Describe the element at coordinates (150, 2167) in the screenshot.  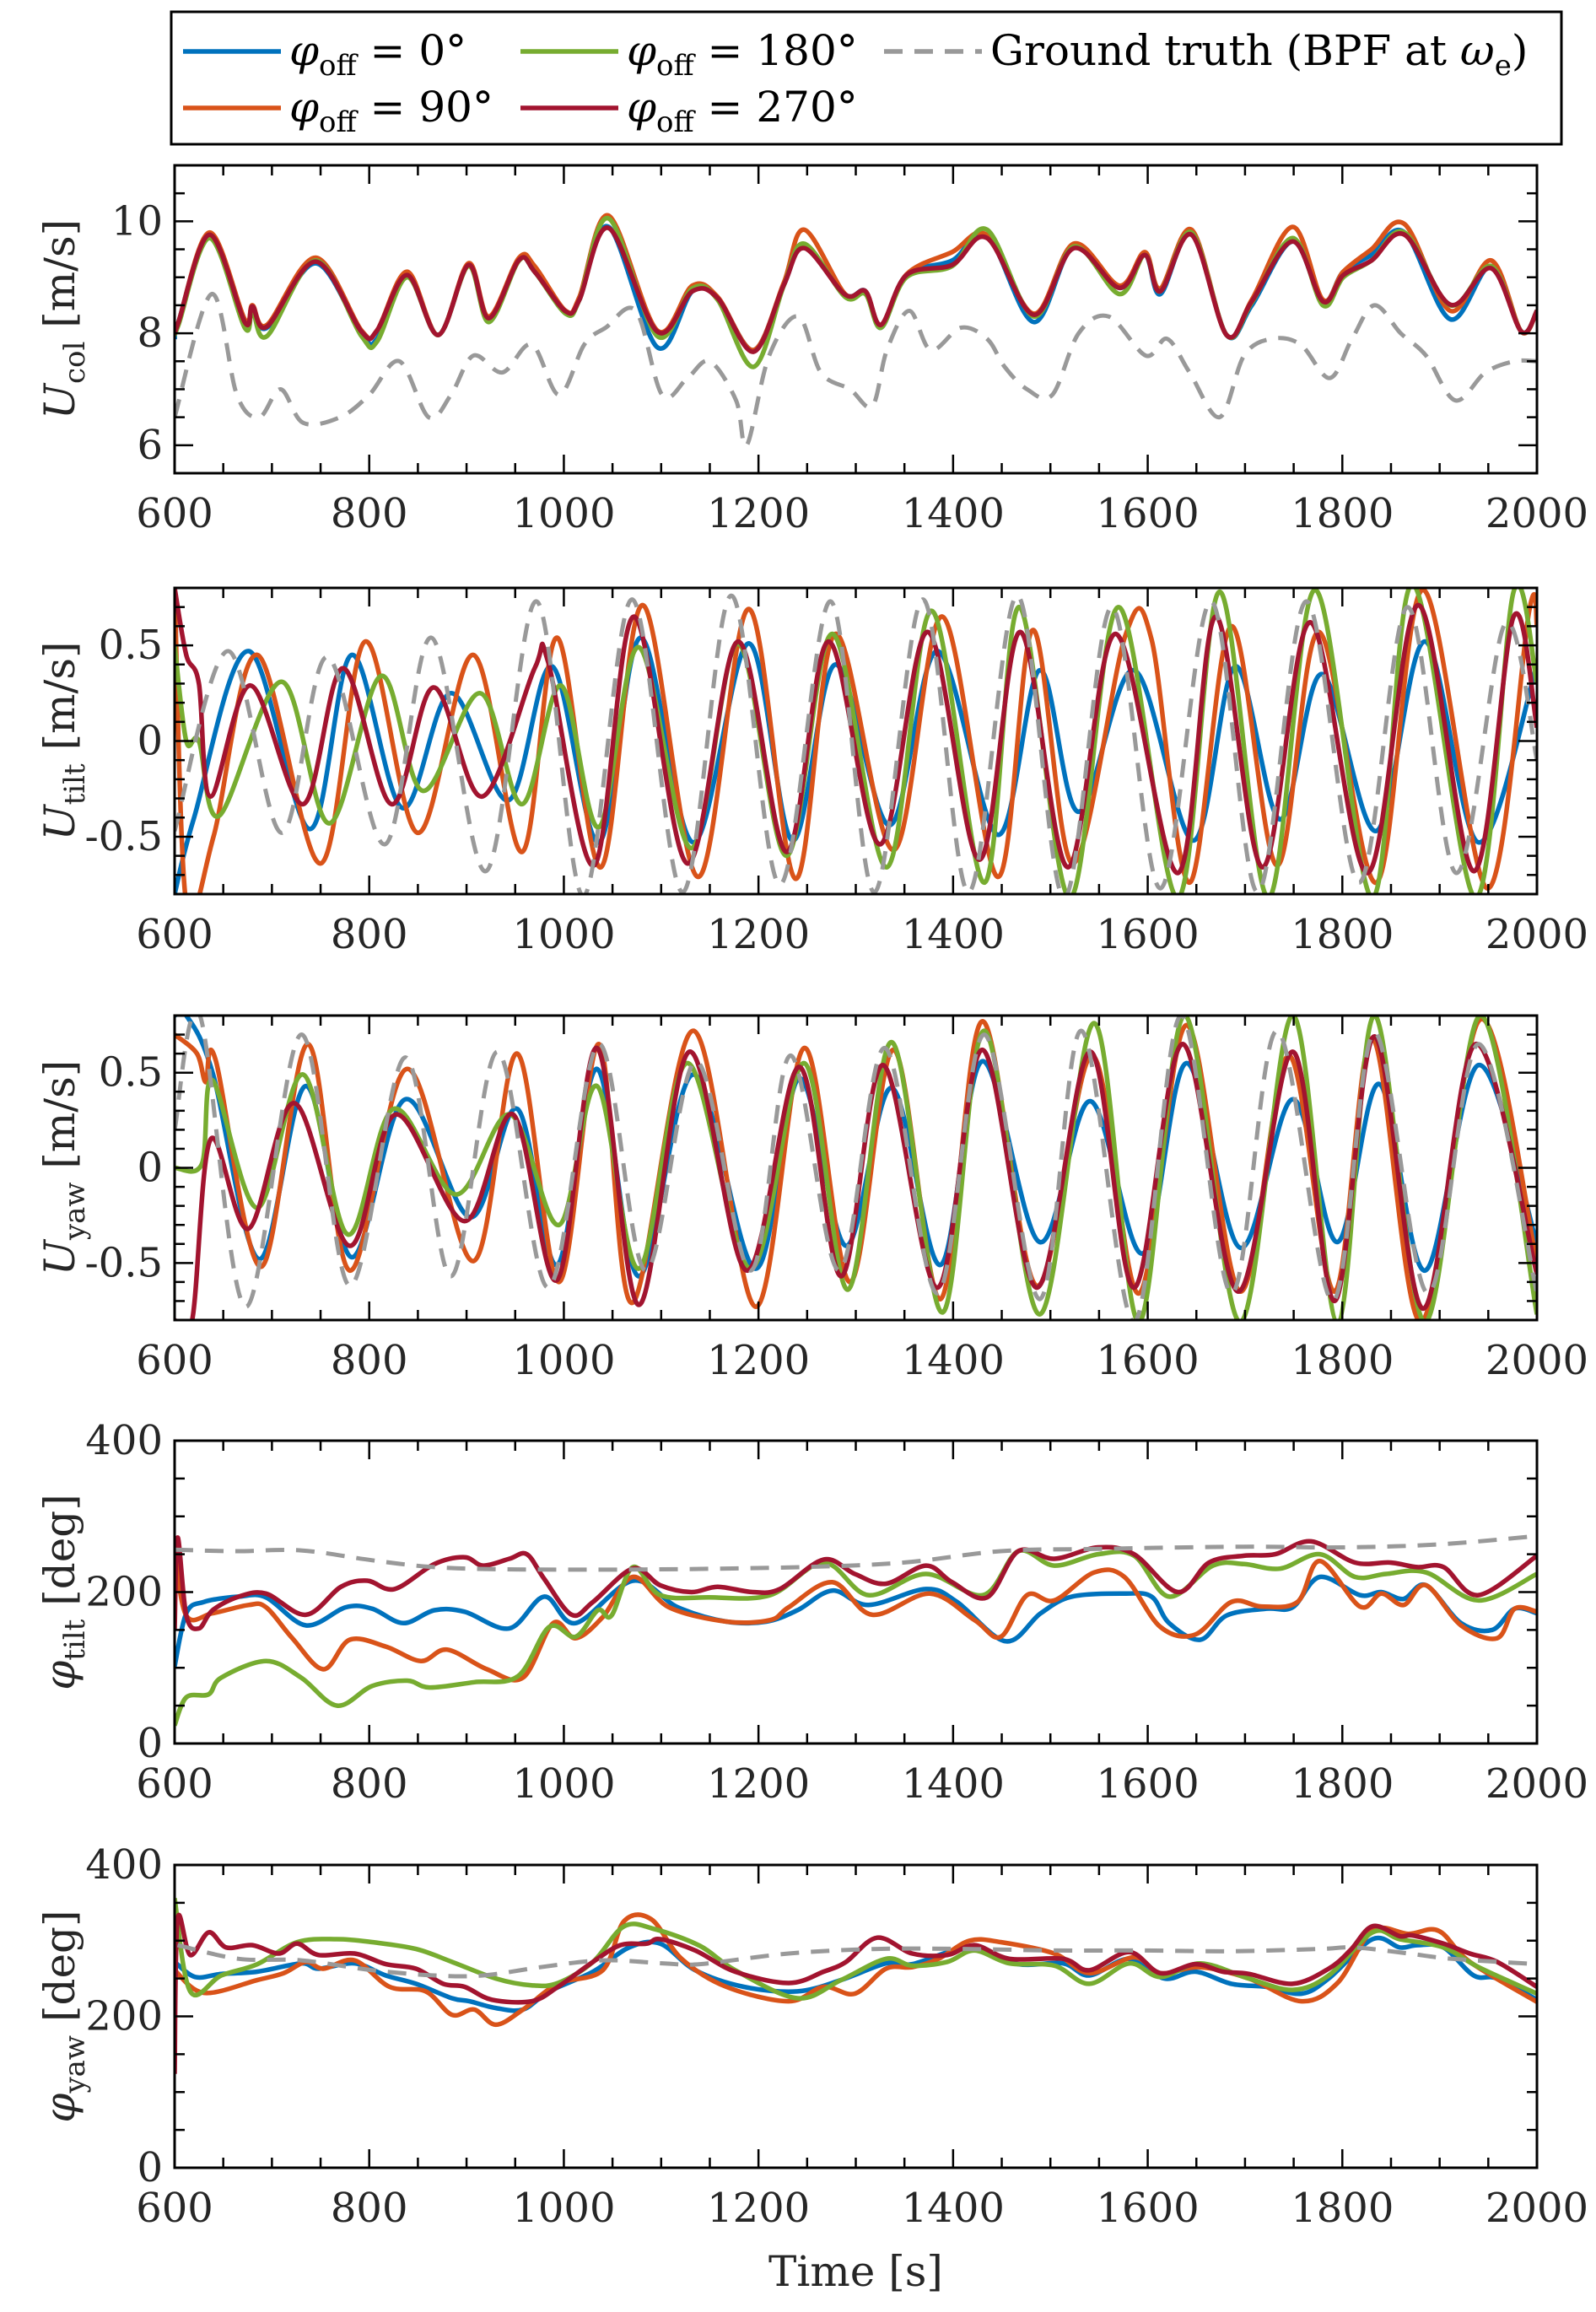
I see `y-tick-label: 0` at that location.